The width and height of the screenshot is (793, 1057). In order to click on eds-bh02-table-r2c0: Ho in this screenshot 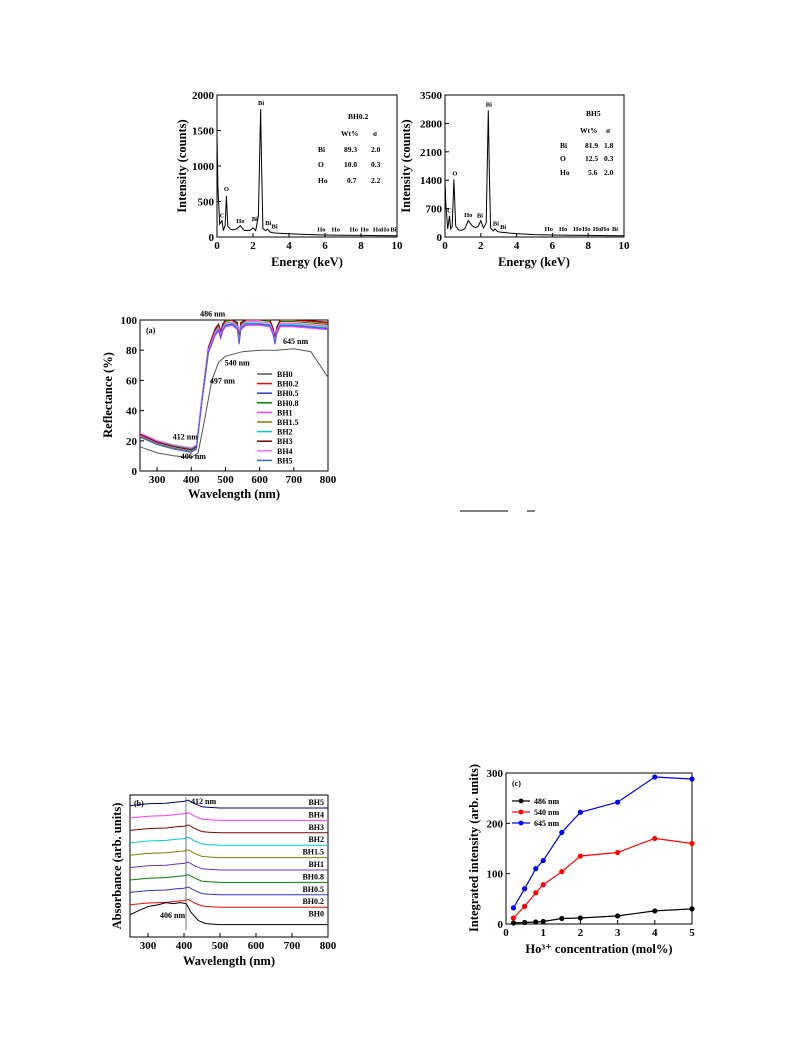, I will do `click(323, 180)`.